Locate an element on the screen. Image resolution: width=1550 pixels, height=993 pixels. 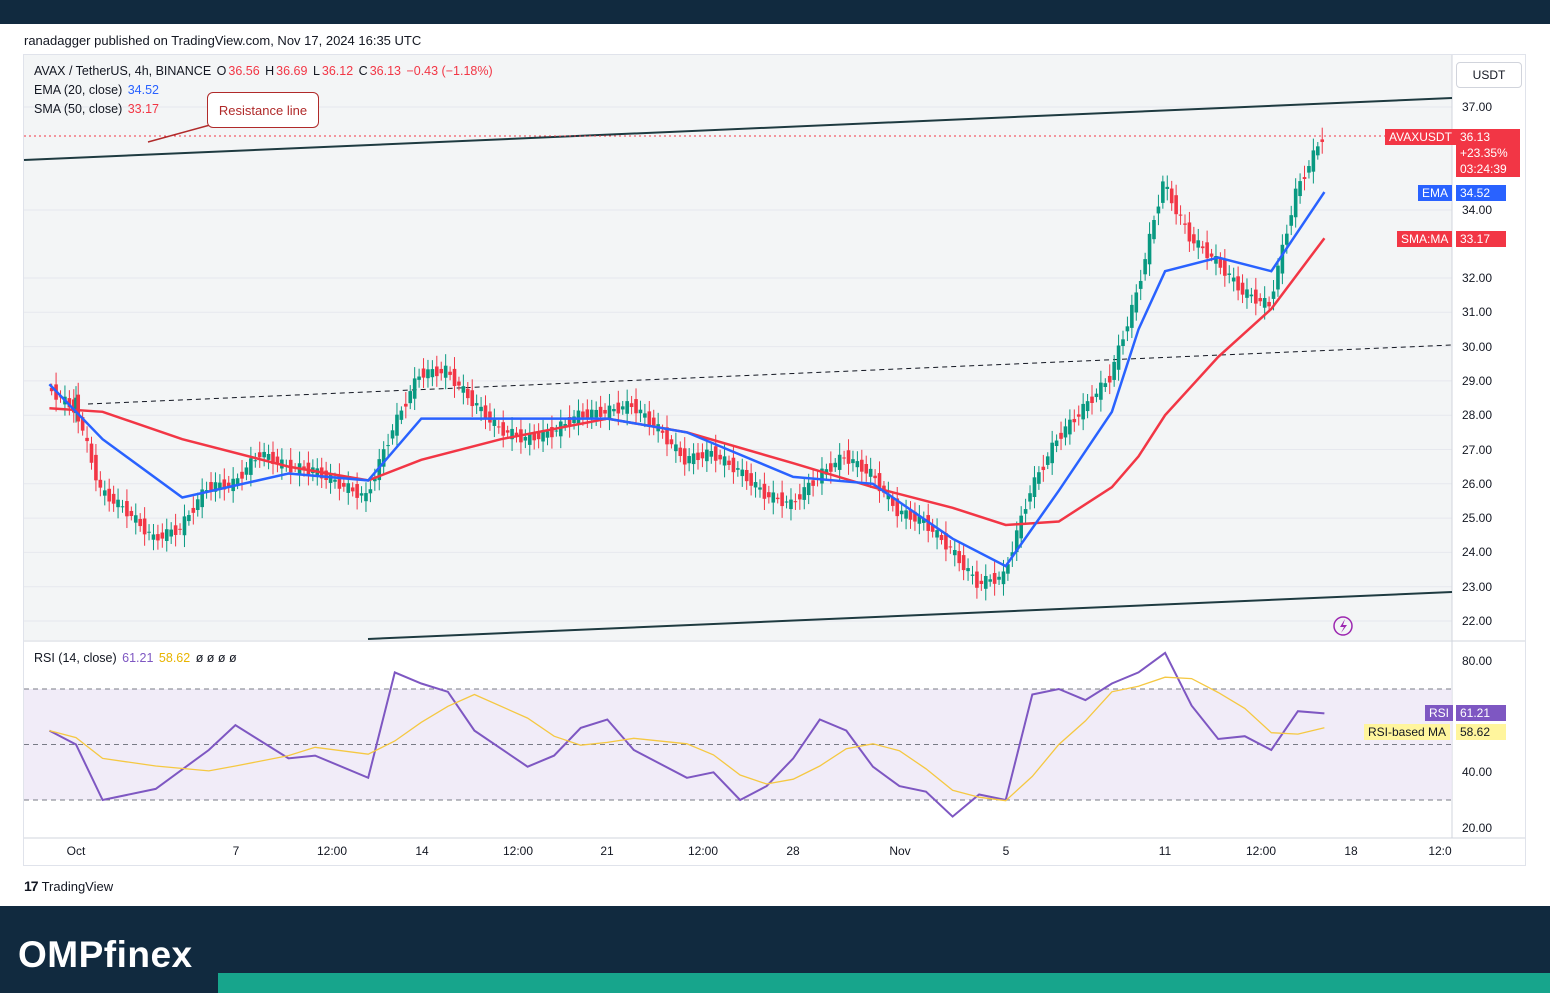
currency-selector: USDT is located at coordinates (1489, 75).